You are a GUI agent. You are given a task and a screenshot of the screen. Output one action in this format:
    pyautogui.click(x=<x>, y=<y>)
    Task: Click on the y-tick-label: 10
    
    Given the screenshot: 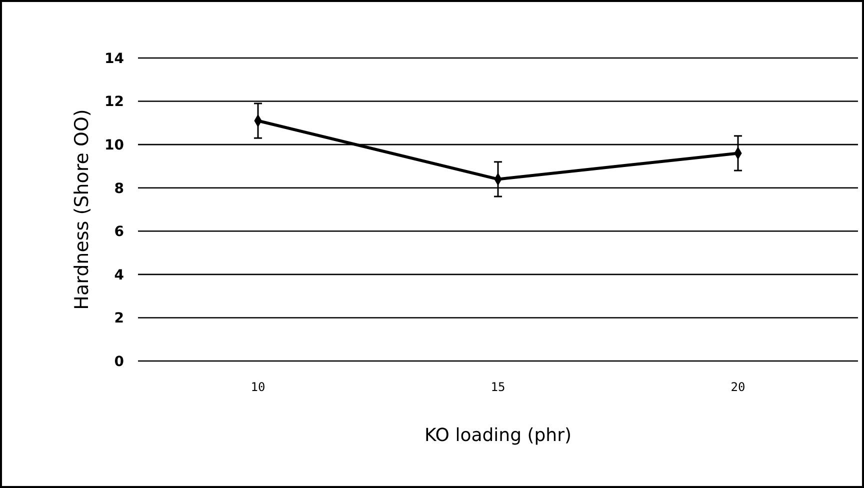 What is the action you would take?
    pyautogui.click(x=114, y=145)
    